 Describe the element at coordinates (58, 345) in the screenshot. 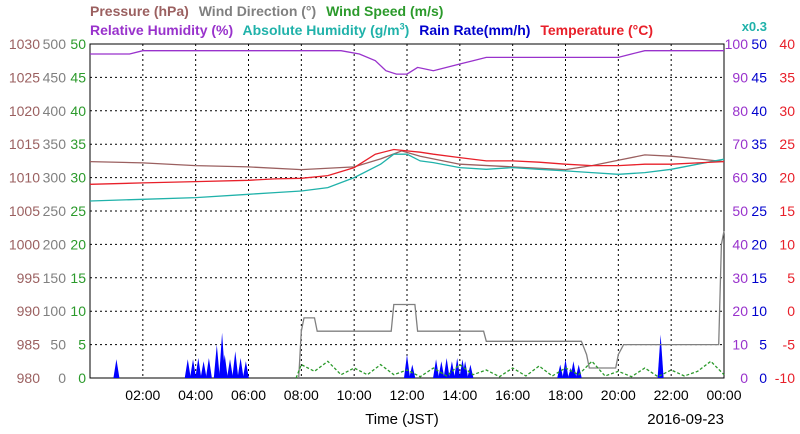

I see `y-tick-wind-direction: 50` at that location.